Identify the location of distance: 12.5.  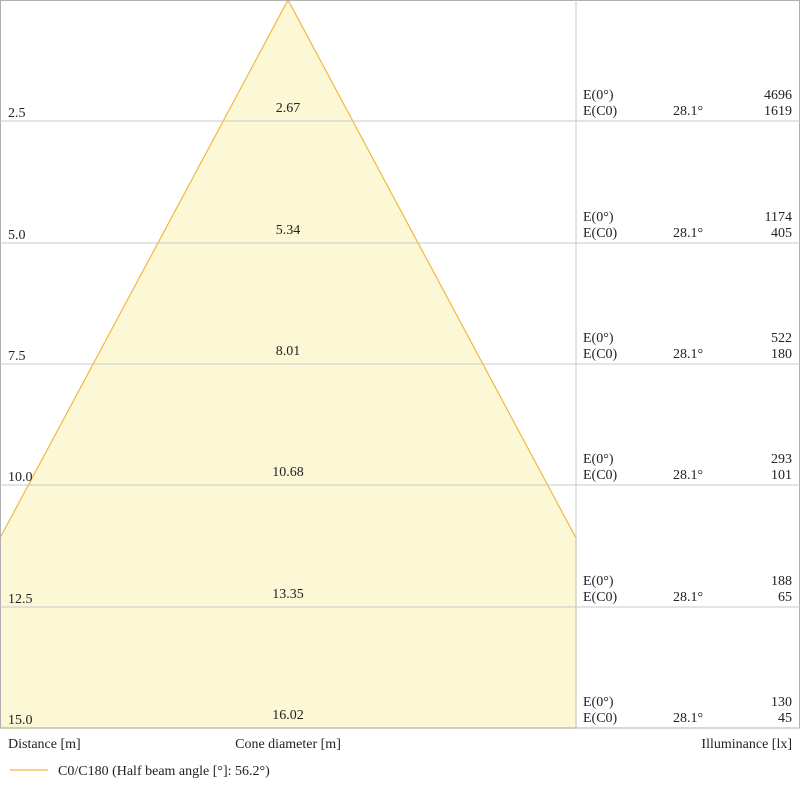
(20, 599).